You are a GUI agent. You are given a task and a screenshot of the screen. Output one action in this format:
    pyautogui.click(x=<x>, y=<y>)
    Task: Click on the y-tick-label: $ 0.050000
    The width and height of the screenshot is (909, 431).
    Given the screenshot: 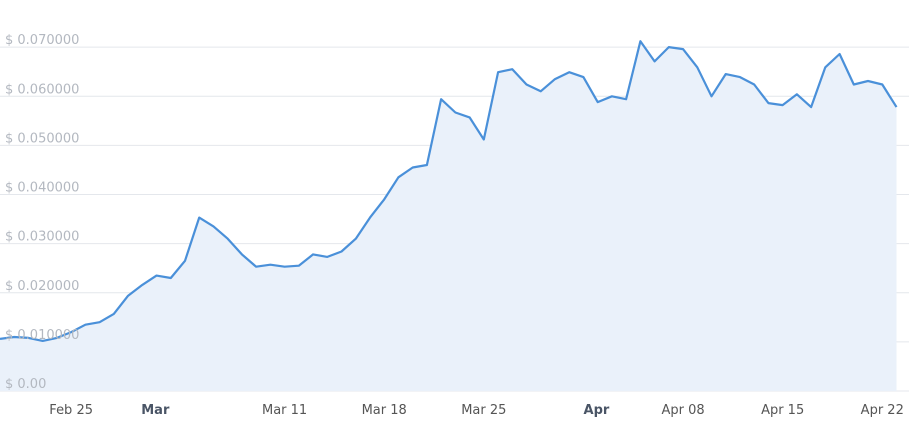 What is the action you would take?
    pyautogui.click(x=42, y=138)
    